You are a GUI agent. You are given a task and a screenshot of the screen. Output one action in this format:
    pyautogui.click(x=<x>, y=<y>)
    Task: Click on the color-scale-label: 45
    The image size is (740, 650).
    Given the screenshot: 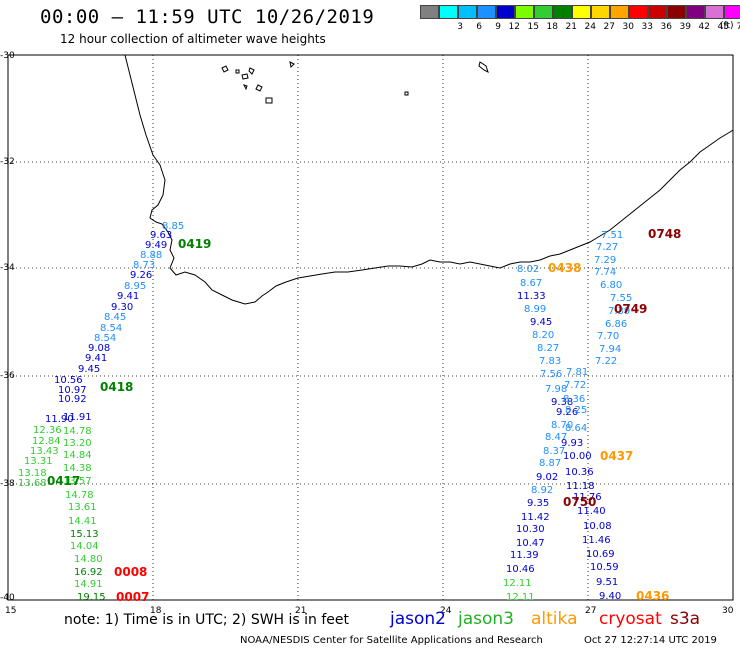 What is the action you would take?
    pyautogui.click(x=723, y=27)
    